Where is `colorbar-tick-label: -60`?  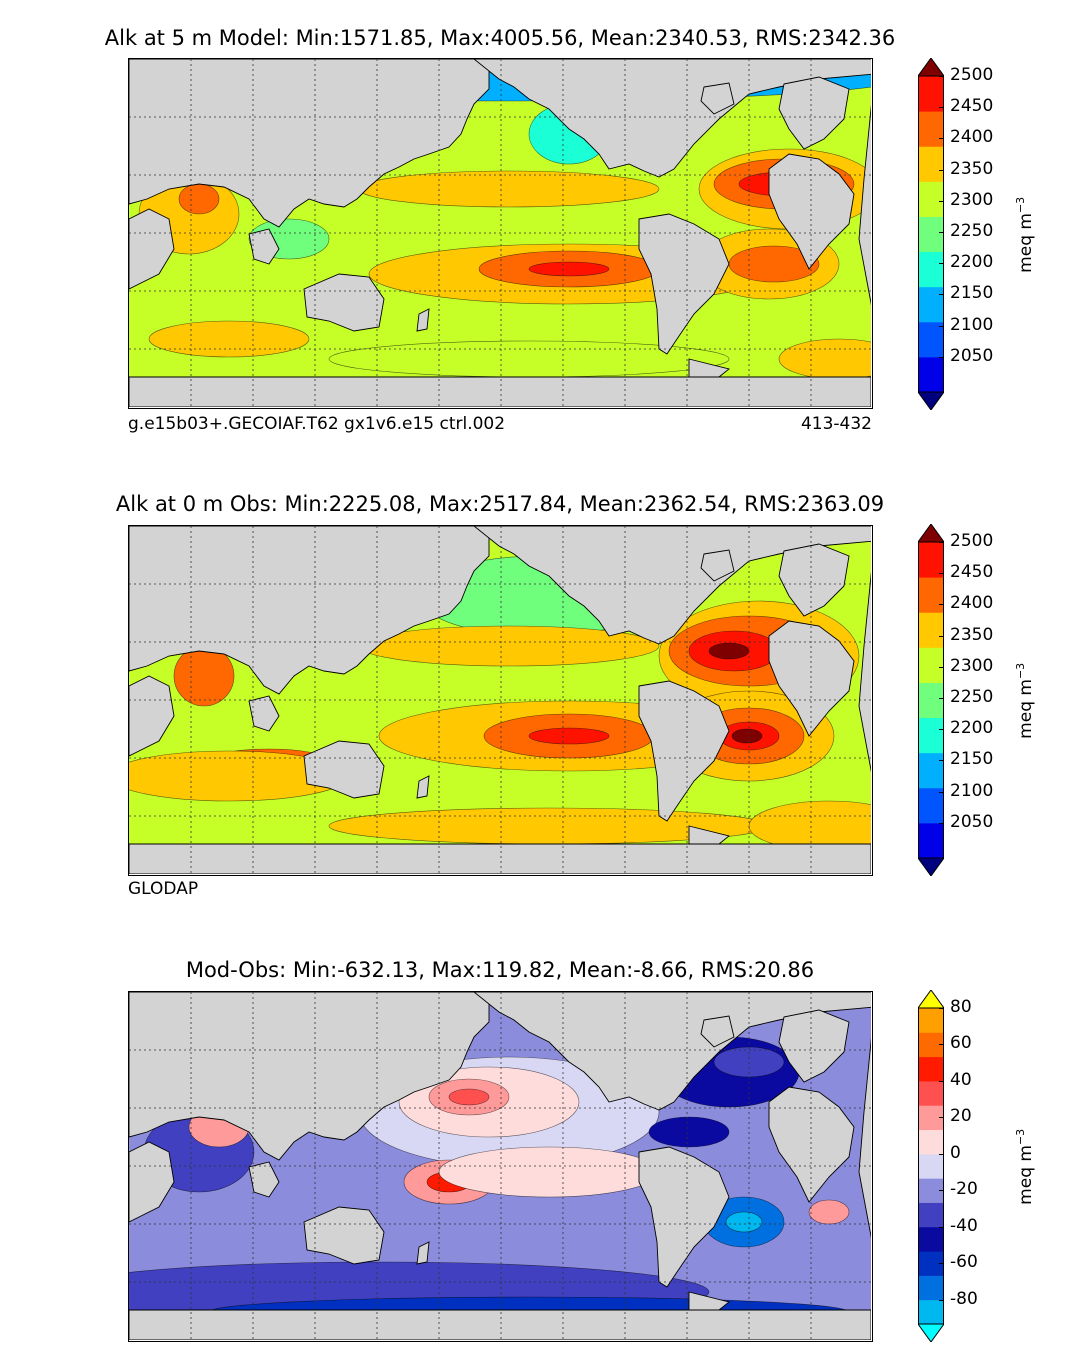
colorbar-tick-label: -60 is located at coordinates (964, 1262).